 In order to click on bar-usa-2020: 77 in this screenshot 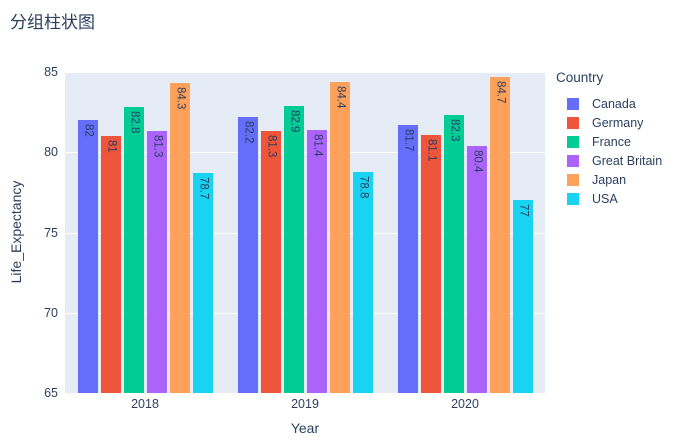, I will do `click(522, 296)`.